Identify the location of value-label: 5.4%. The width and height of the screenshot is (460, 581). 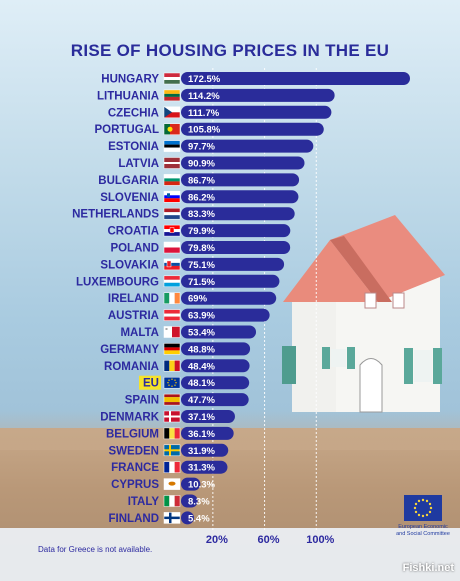
(199, 518).